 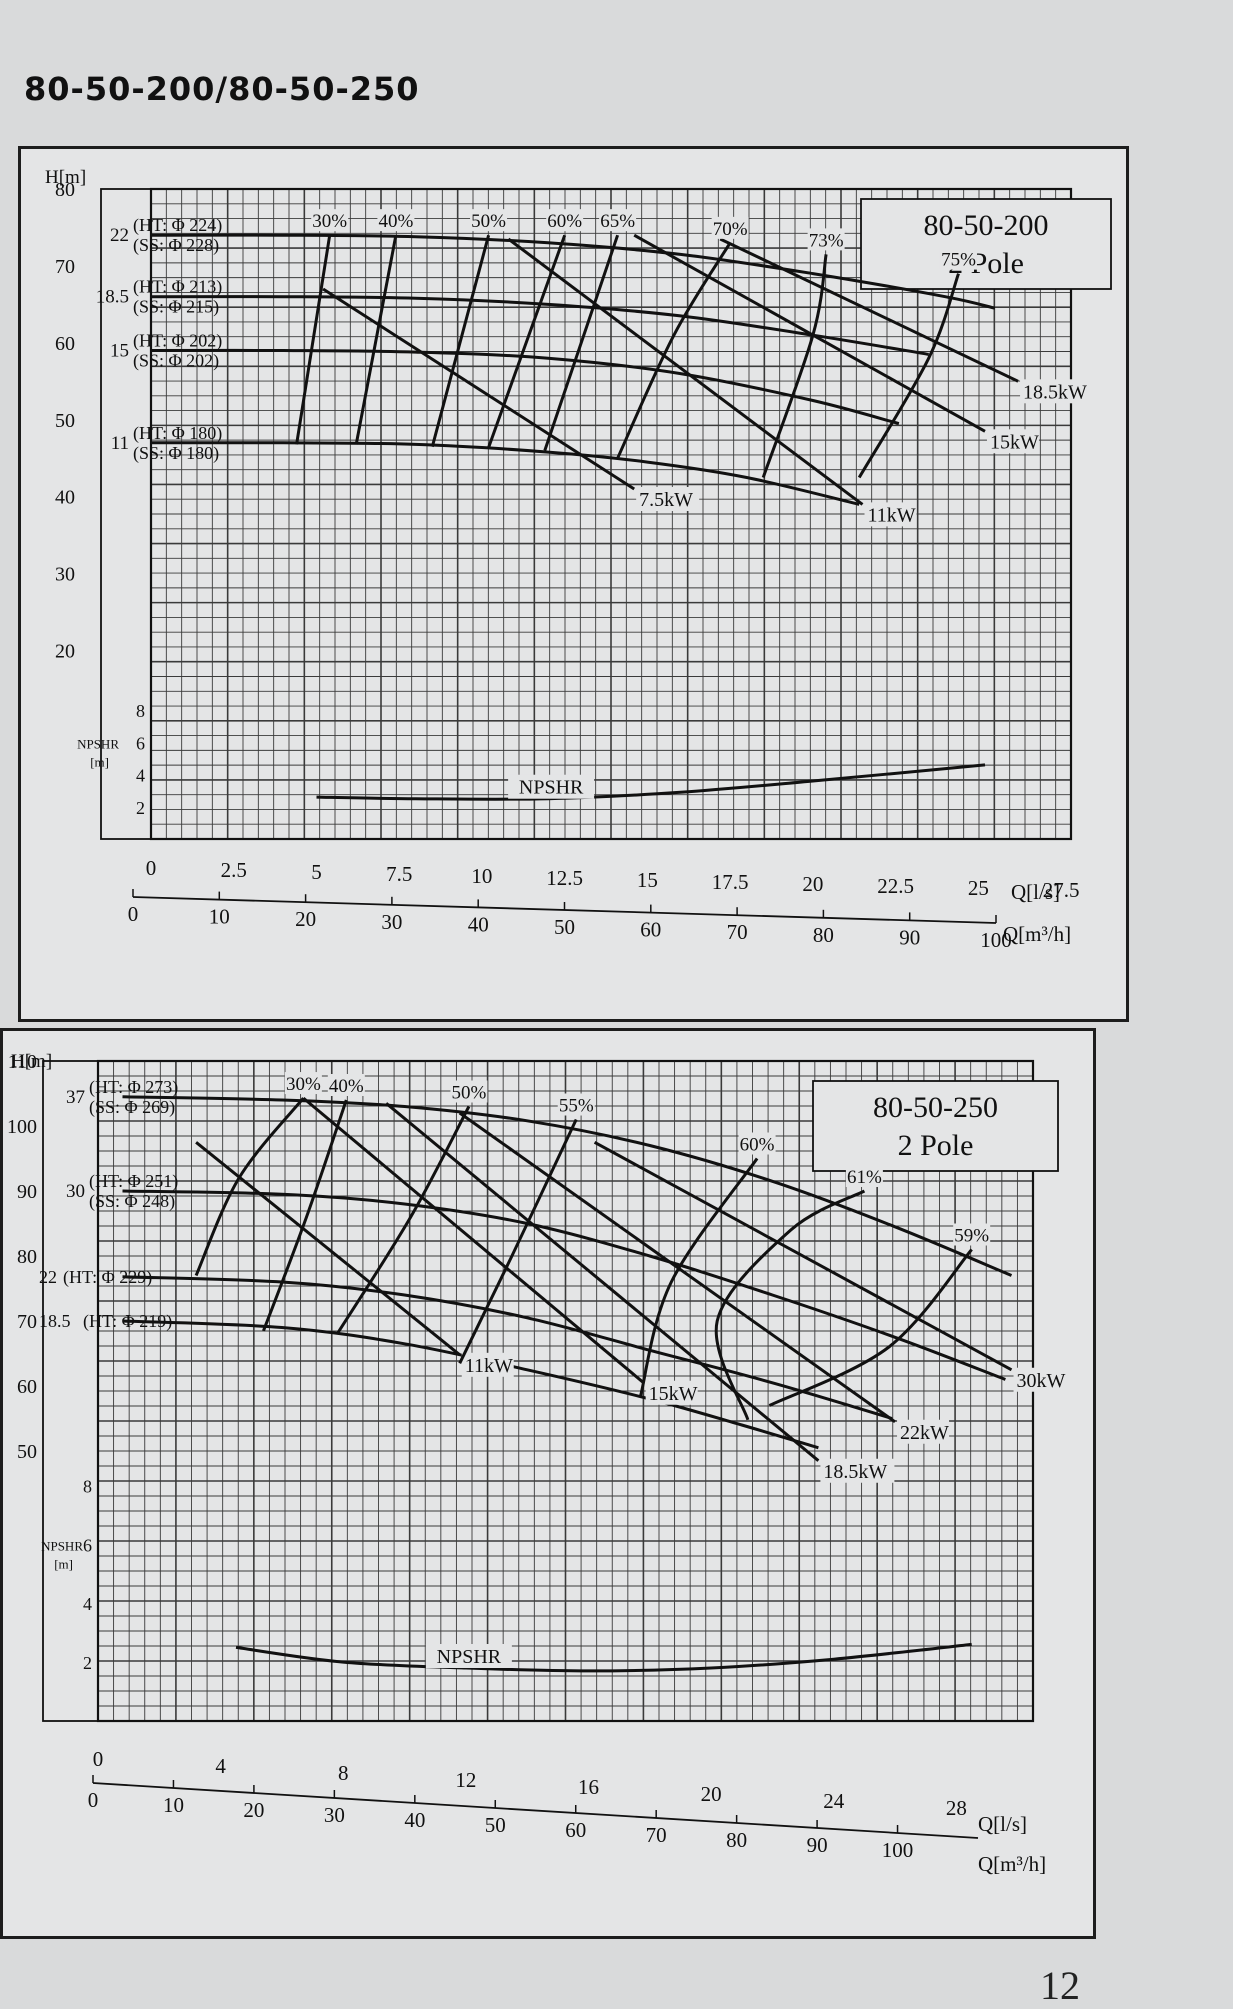 I want to click on page-number: 12, so click(x=1060, y=1985).